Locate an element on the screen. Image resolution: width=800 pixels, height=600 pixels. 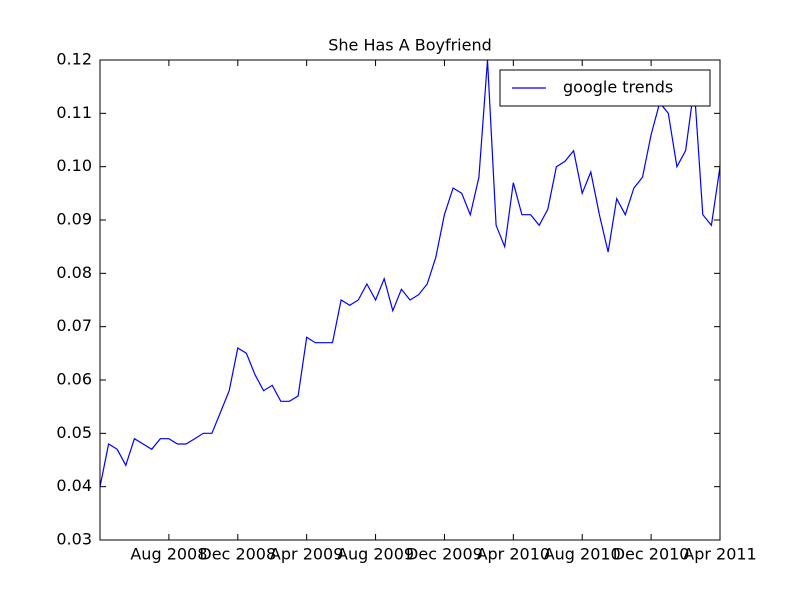
y-tick-label: 0.05 is located at coordinates (74, 432).